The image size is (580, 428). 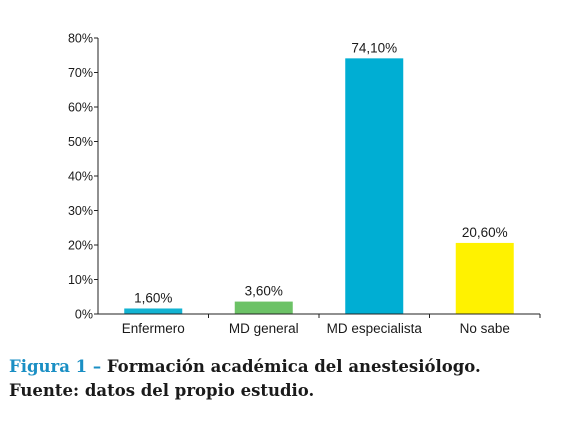 I want to click on figure-label: Figura 1 –, so click(x=55, y=366).